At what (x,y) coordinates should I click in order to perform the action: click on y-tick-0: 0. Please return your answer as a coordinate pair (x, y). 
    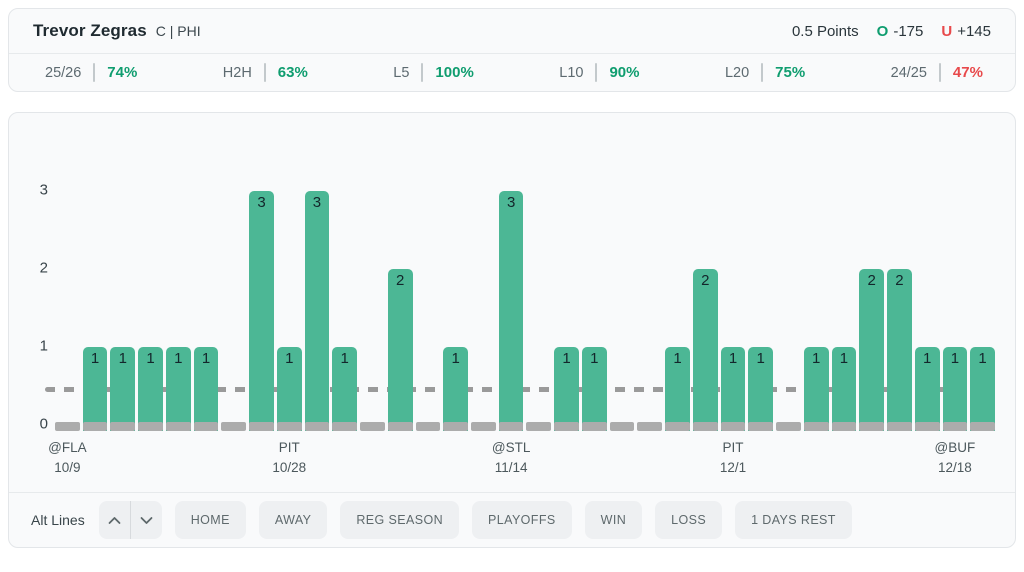
    Looking at the image, I should click on (43, 424).